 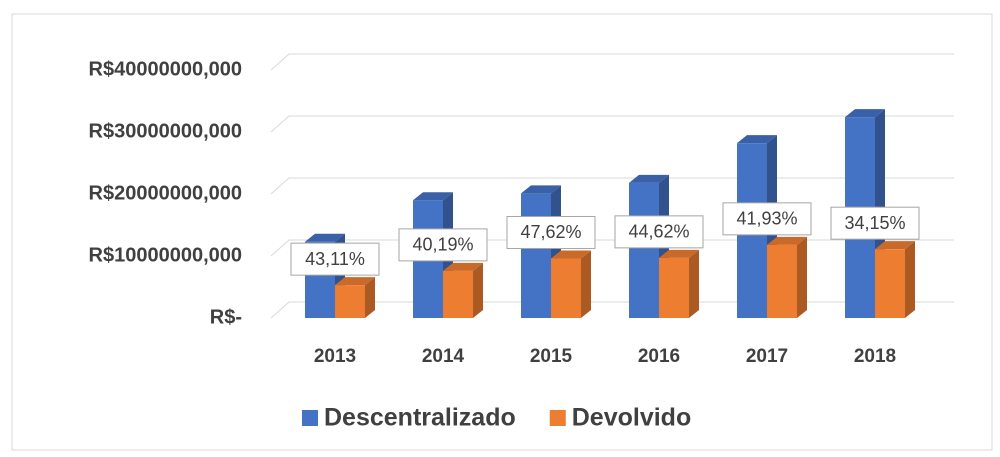 I want to click on x-tick-label: 2013, so click(x=335, y=356).